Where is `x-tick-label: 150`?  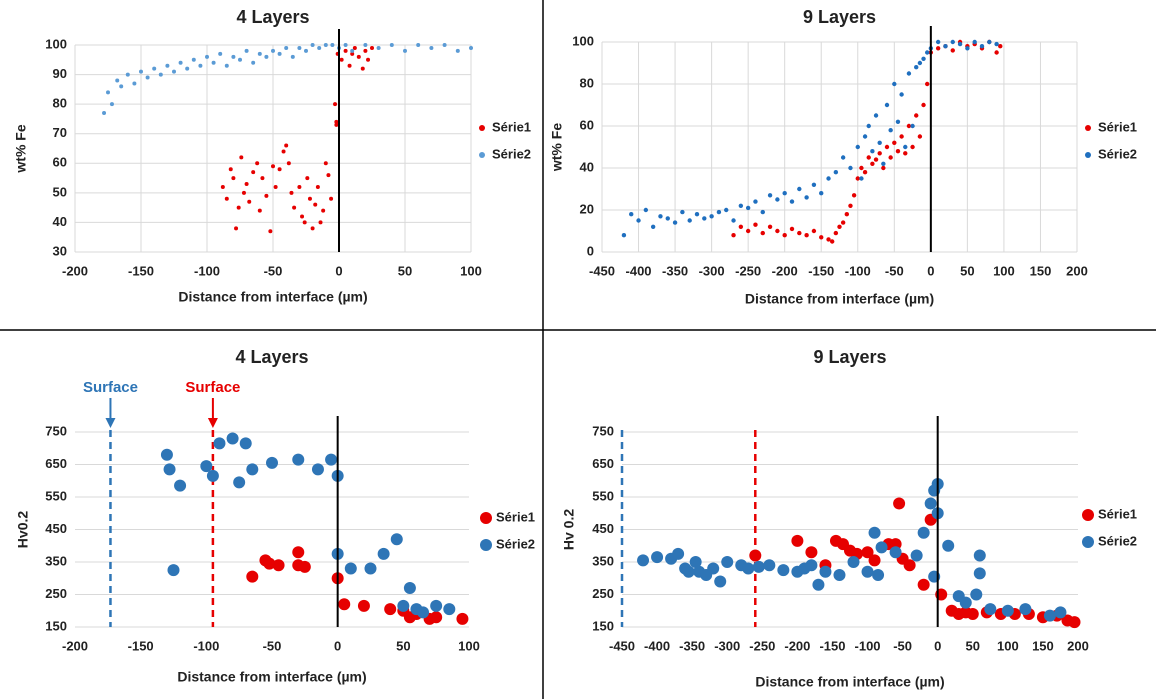 x-tick-label: 150 is located at coordinates (1041, 270).